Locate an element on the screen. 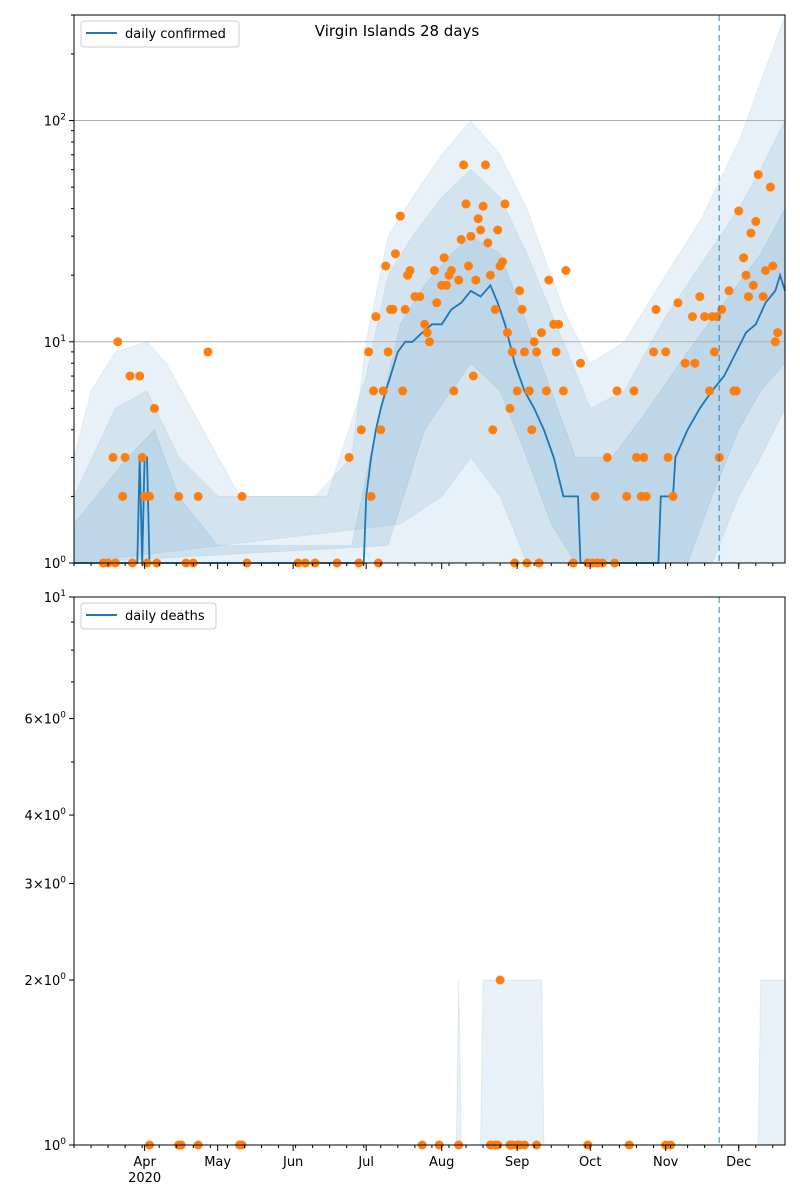 The image size is (800, 1200). deaths-x-ticks: Apr May Jun Jul Aug Sep Oct Nov Dec 2020 is located at coordinates (423, 1165).